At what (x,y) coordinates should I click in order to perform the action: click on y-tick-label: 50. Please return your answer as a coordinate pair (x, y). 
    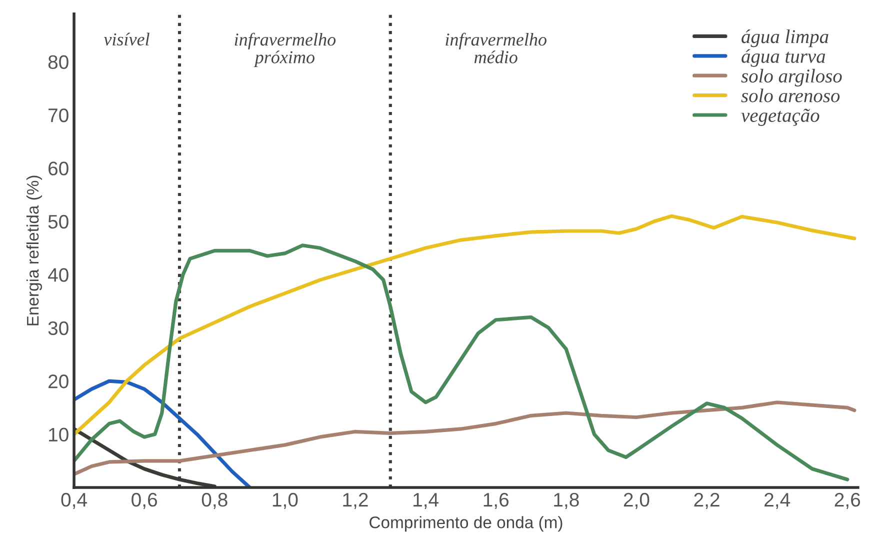
    Looking at the image, I should click on (58, 221).